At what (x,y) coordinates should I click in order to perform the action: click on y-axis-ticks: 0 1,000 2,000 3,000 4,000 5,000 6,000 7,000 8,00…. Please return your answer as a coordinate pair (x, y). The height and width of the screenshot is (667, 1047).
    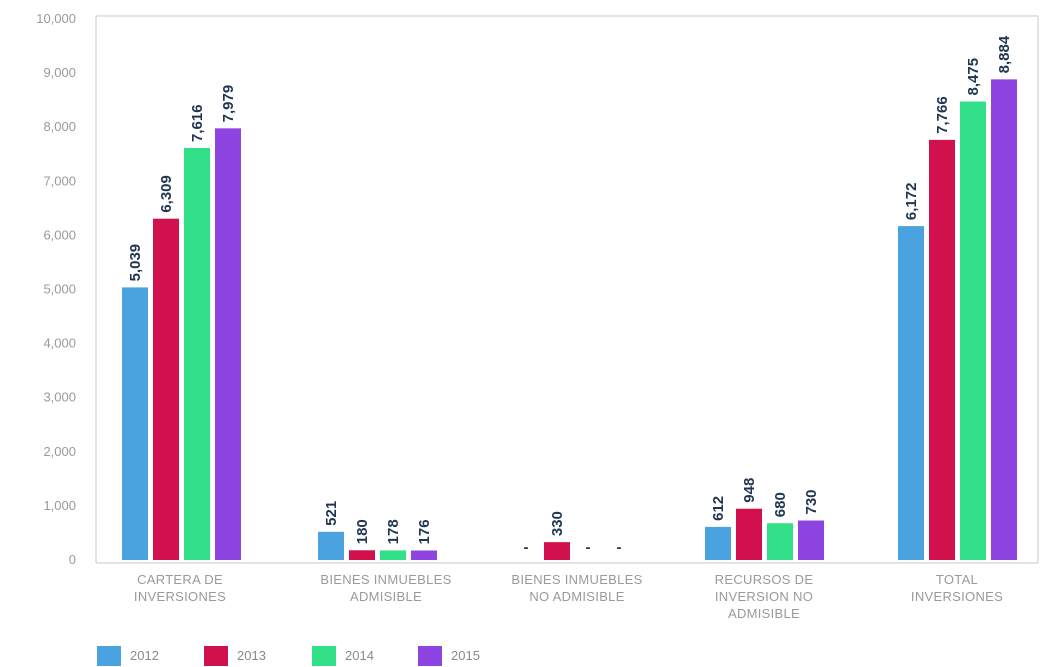
    Looking at the image, I should click on (56, 289).